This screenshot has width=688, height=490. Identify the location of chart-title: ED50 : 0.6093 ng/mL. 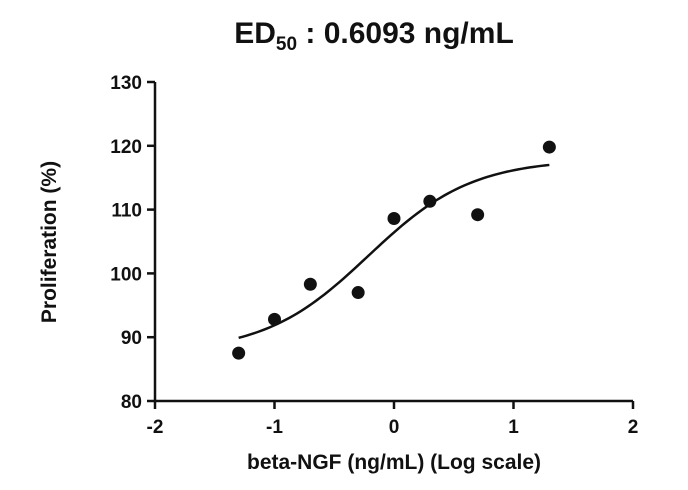
(374, 36).